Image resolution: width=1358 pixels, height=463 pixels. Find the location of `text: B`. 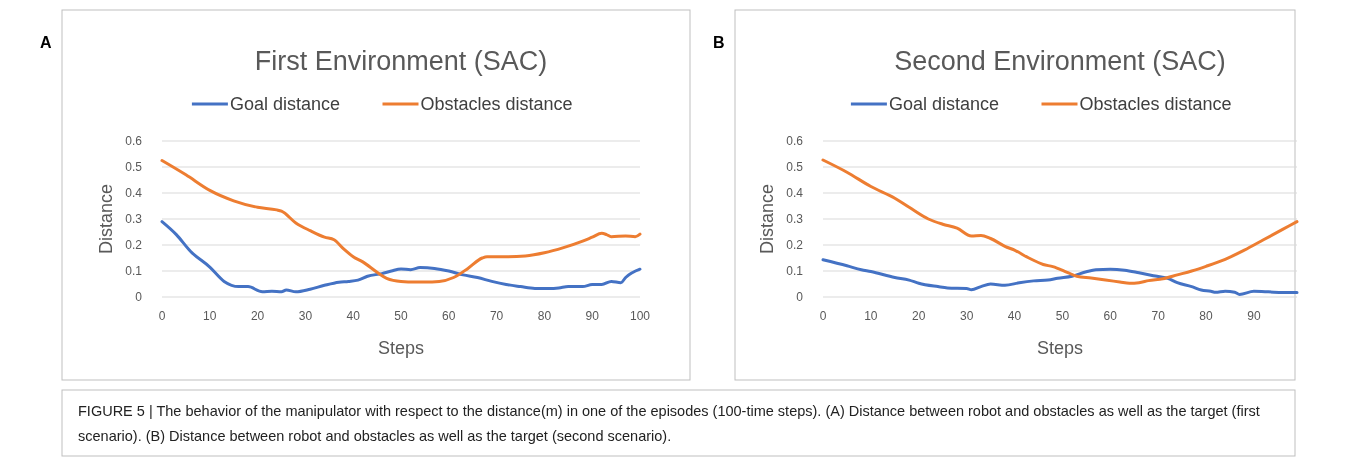

text: B is located at coordinates (719, 42).